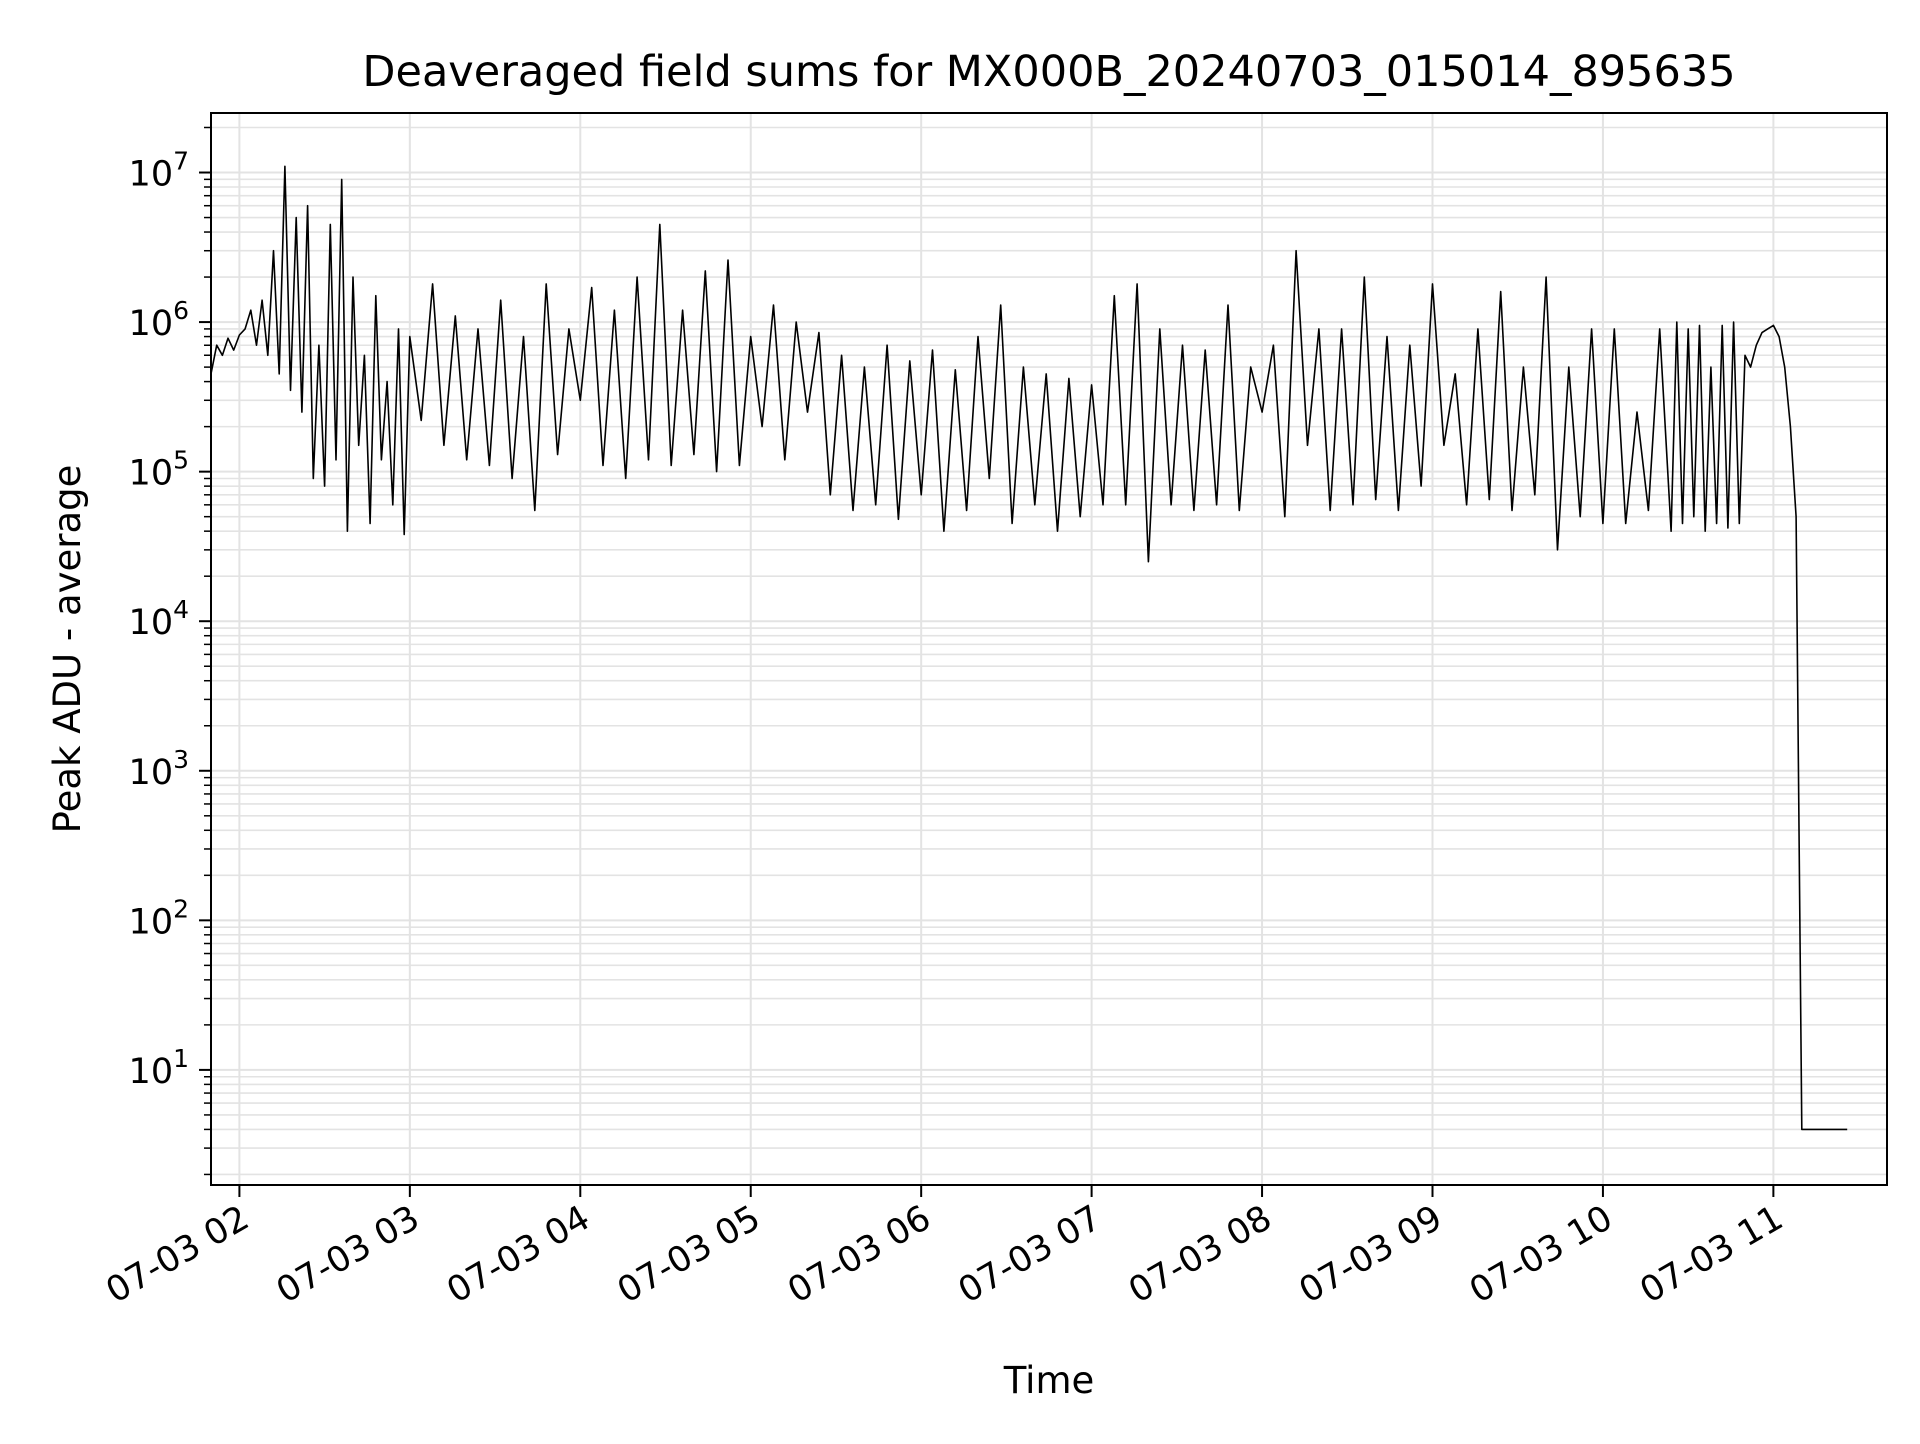 The image size is (1920, 1444). I want to click on y-tick-exponent: 1, so click(181, 1058).